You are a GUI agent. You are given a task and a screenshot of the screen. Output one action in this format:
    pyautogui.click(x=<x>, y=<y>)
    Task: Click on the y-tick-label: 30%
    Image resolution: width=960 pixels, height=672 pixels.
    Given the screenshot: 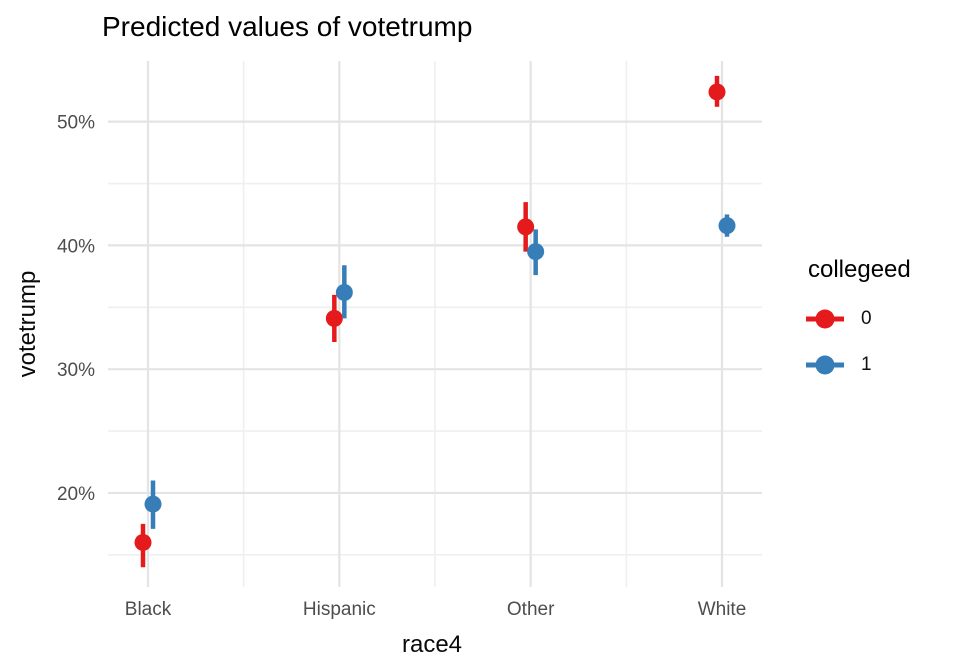 What is the action you would take?
    pyautogui.click(x=76, y=370)
    